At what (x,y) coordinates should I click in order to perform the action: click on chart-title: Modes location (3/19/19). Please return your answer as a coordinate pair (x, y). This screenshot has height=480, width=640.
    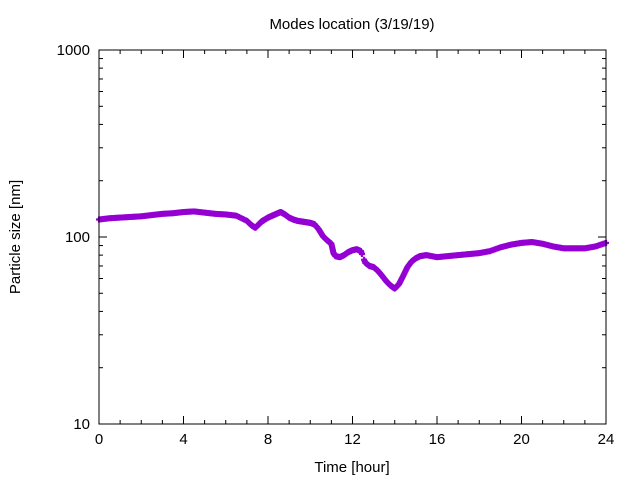
    Looking at the image, I should click on (351, 24).